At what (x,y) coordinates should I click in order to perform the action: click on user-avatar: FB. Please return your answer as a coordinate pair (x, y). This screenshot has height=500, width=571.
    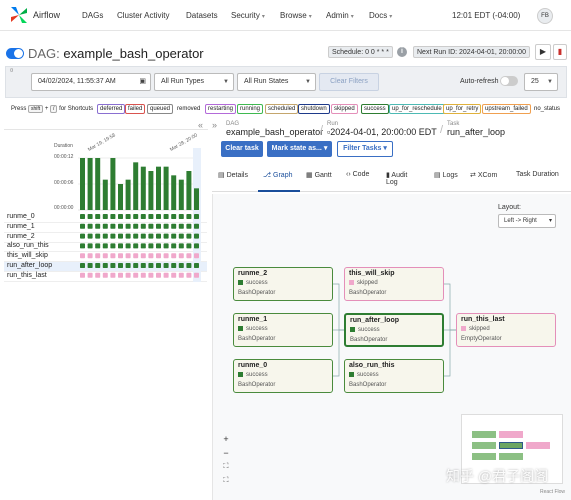
    Looking at the image, I should click on (545, 16).